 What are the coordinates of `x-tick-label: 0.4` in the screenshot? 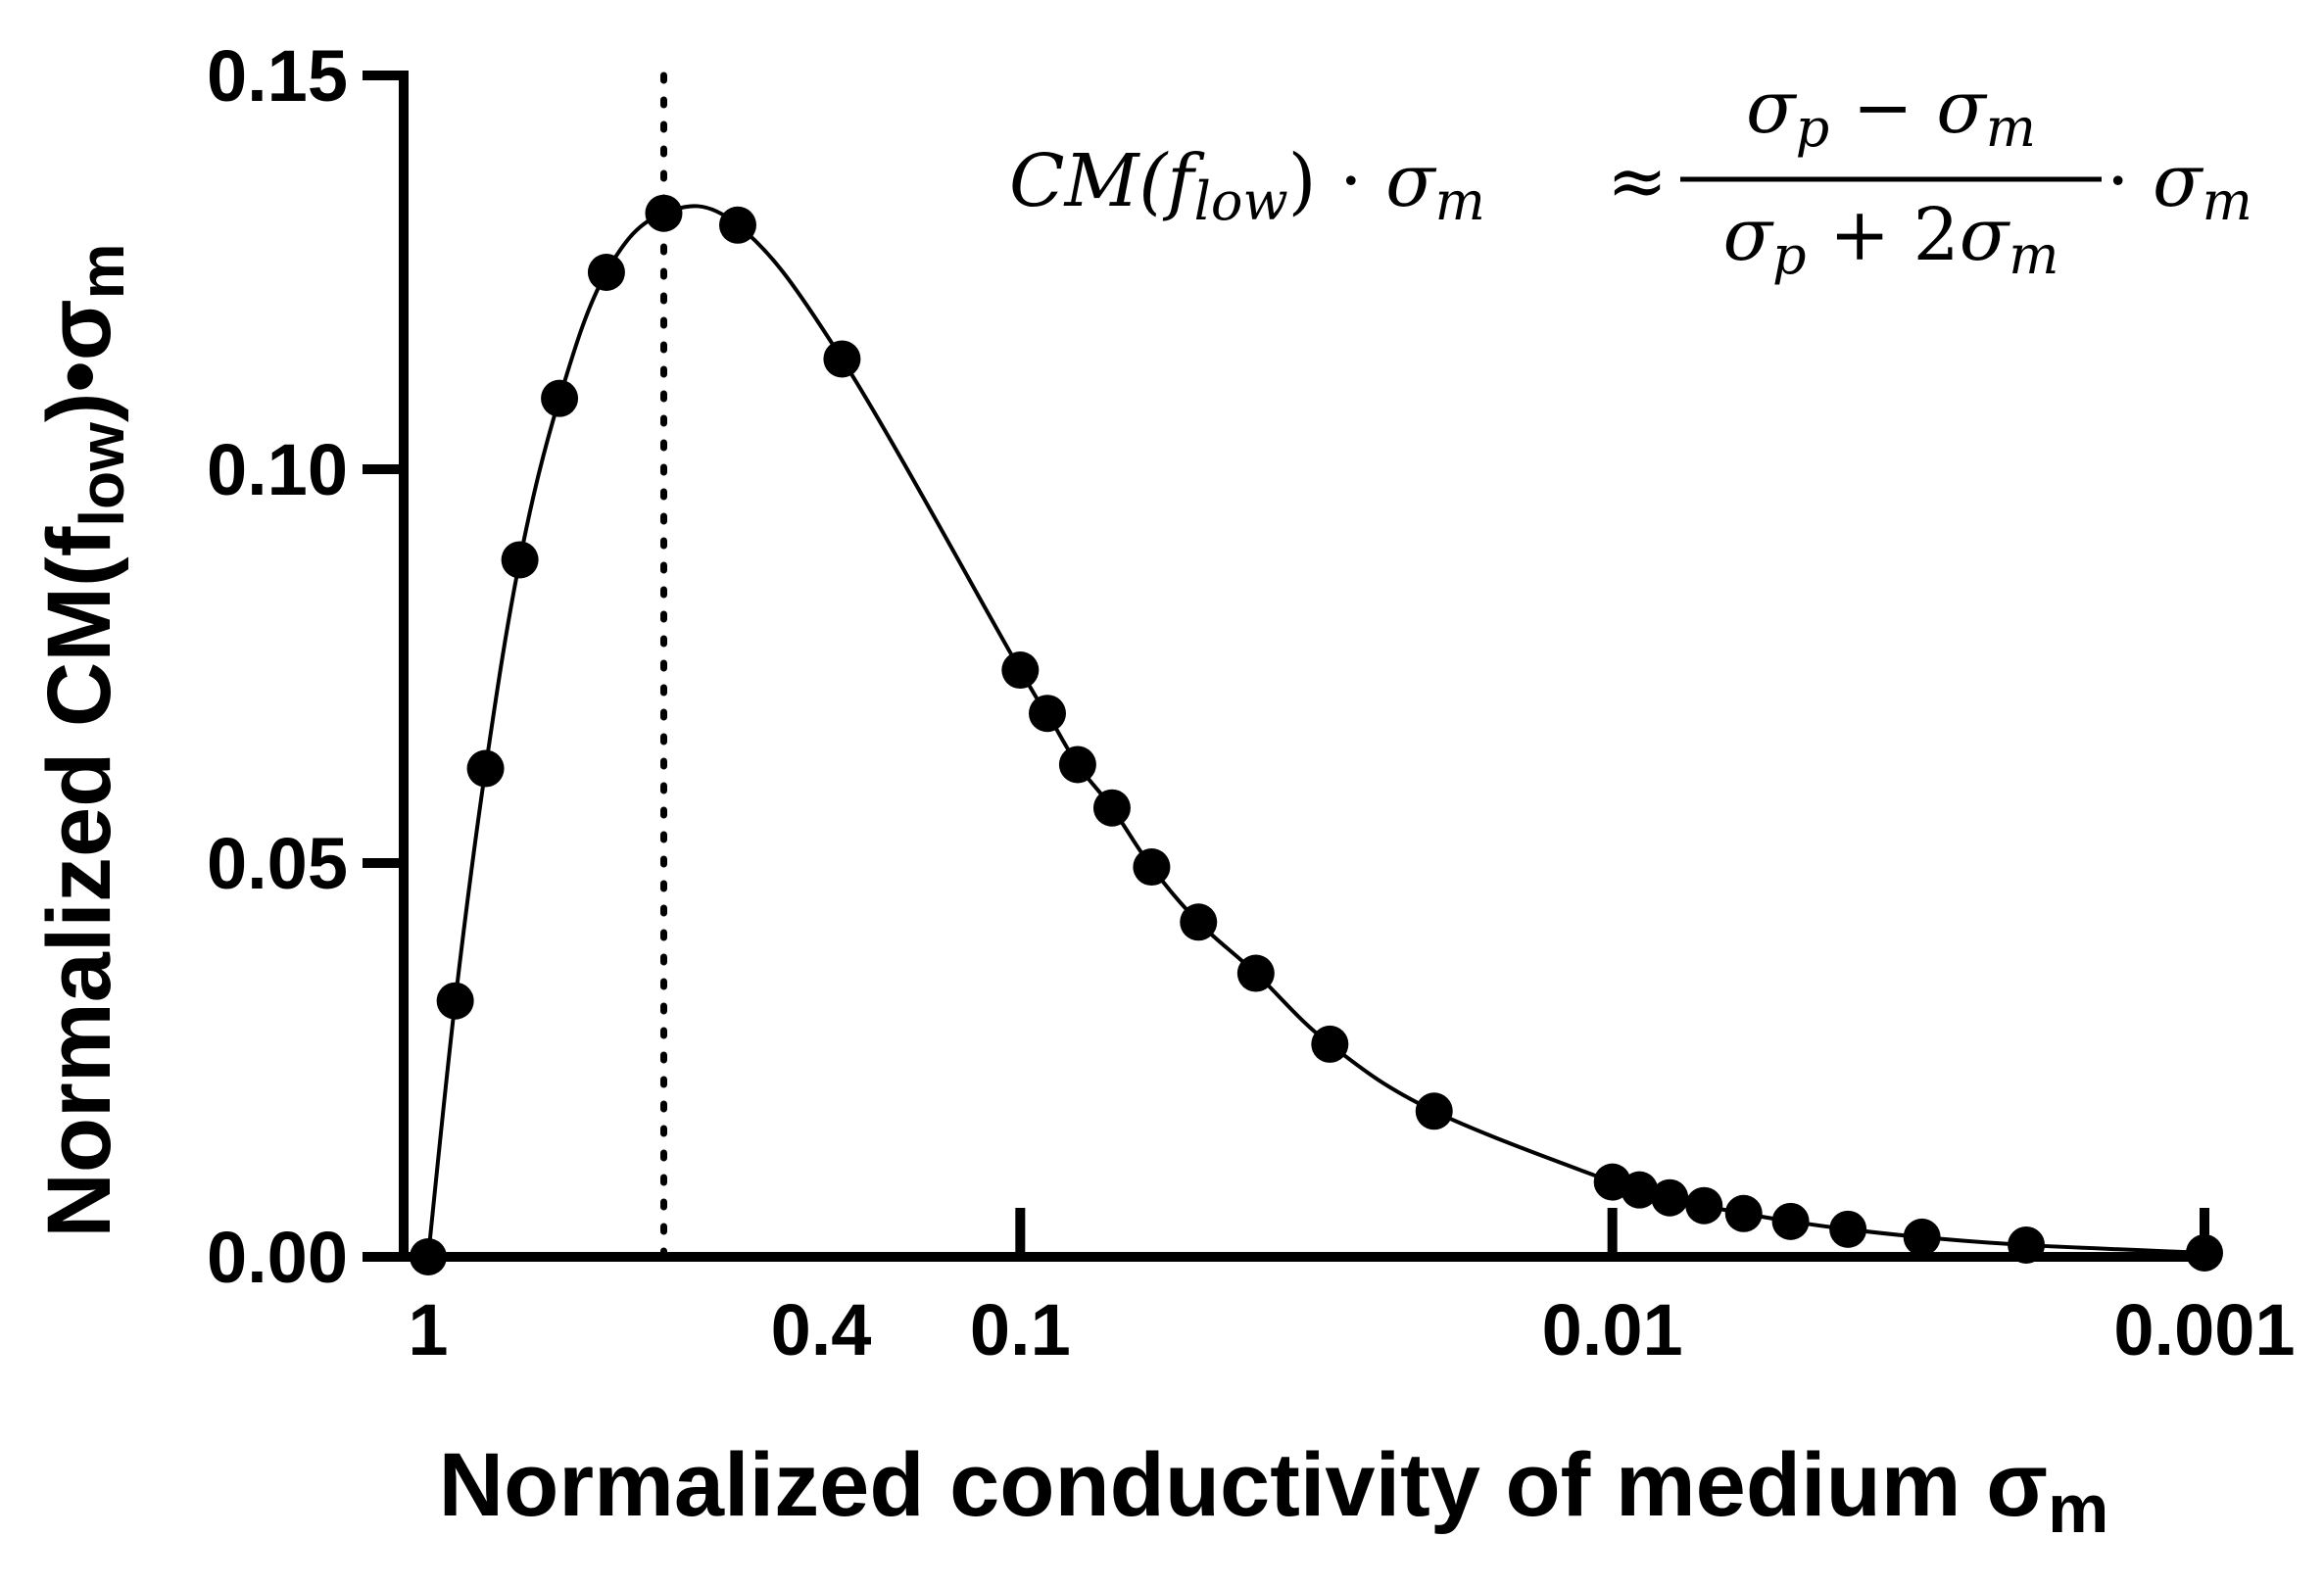 It's located at (821, 1330).